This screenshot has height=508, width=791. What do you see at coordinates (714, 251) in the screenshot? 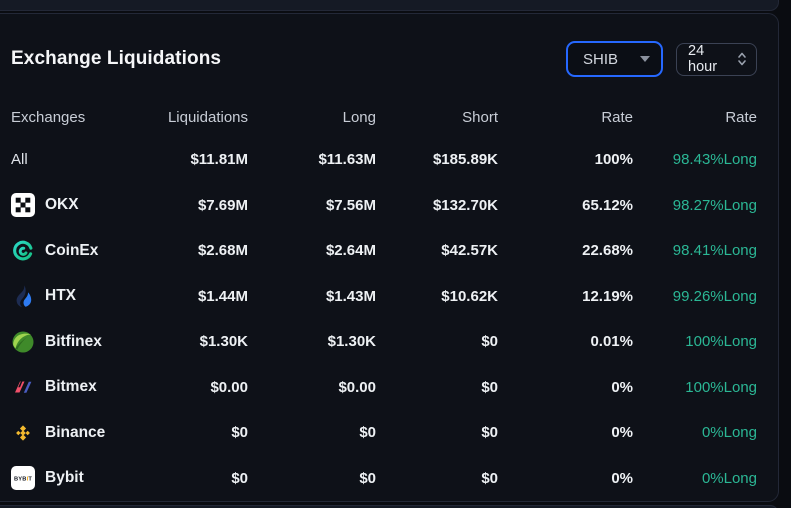
I see `long-rate-value: 98.41%Long` at bounding box center [714, 251].